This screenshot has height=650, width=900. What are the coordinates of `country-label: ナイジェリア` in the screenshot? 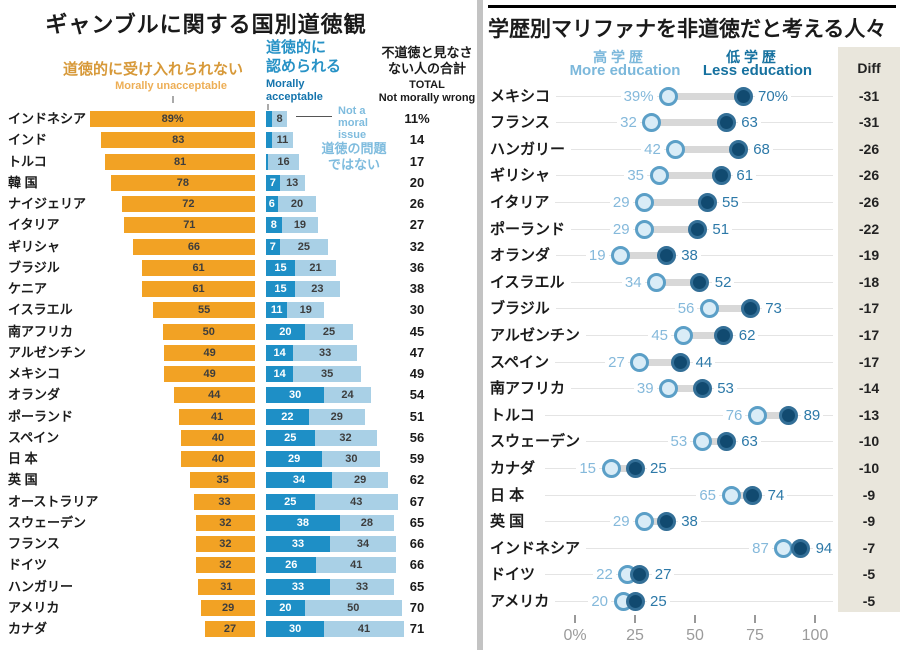 It's located at (47, 203).